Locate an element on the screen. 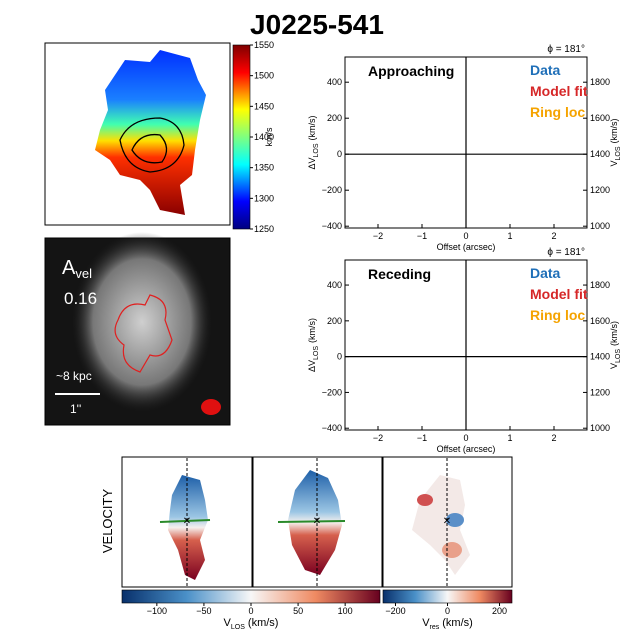 The height and width of the screenshot is (632, 634). velocity-map is located at coordinates (150, 132).